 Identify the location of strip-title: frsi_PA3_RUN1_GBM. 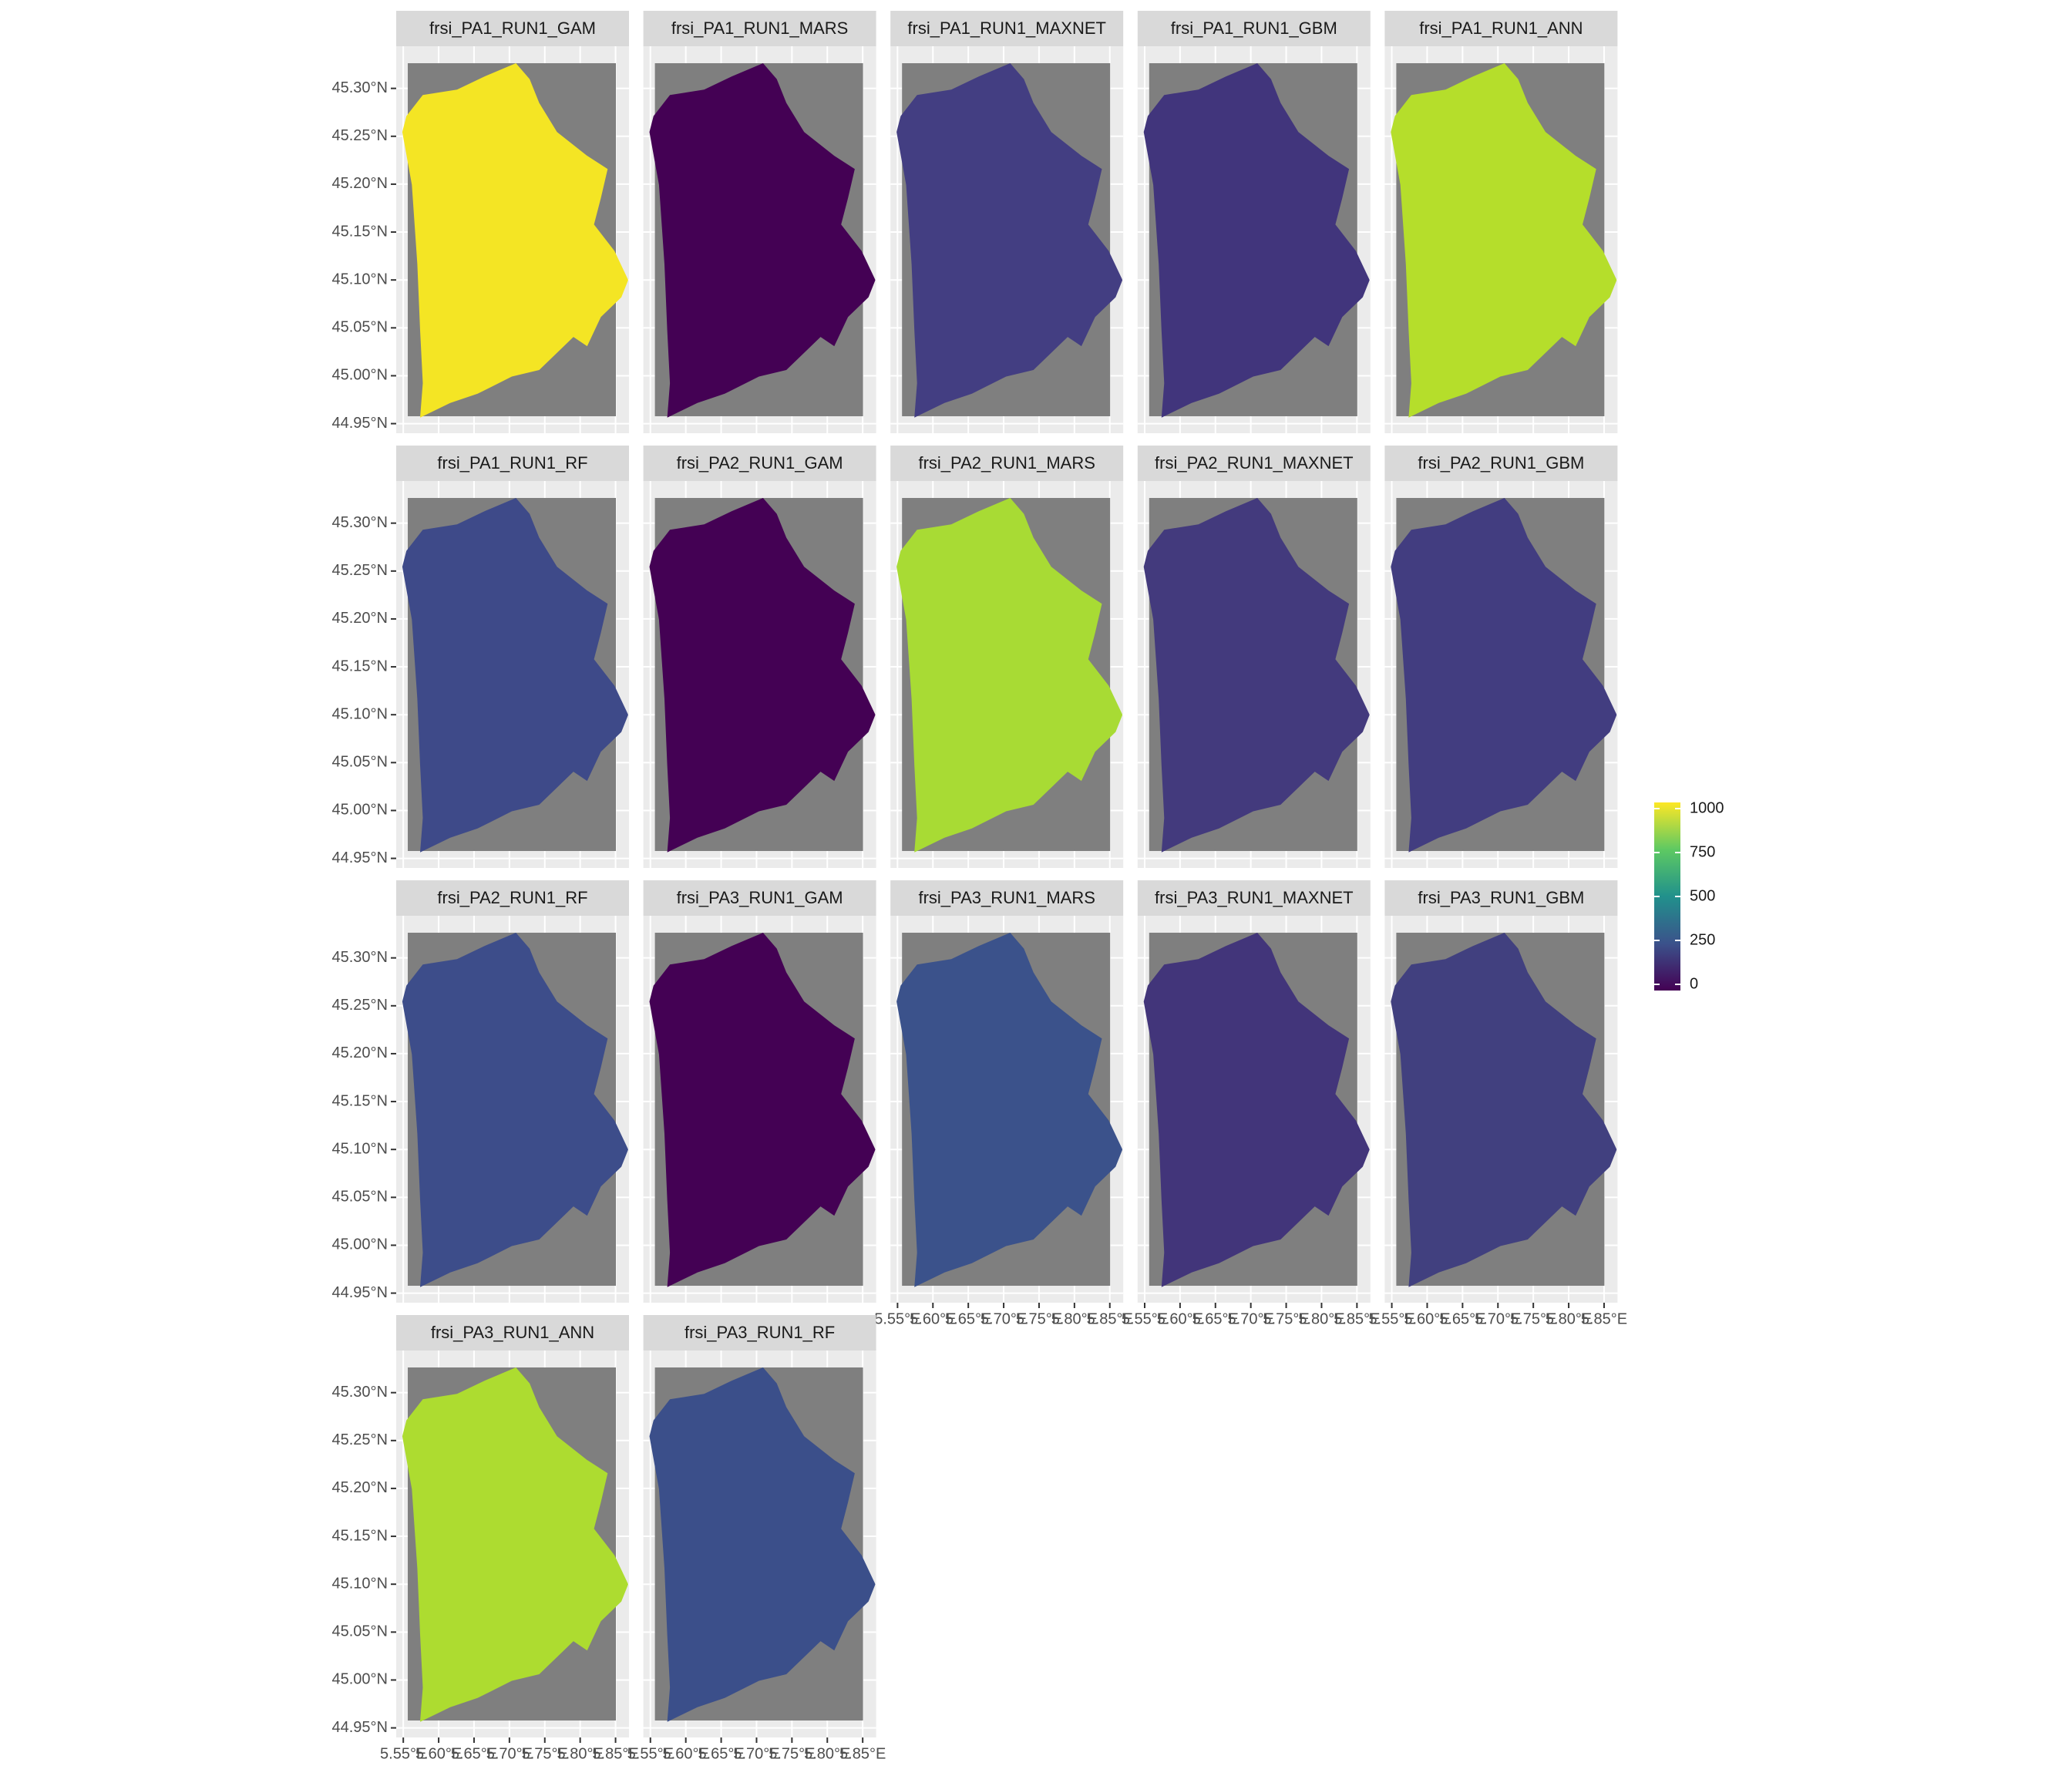
(1501, 898).